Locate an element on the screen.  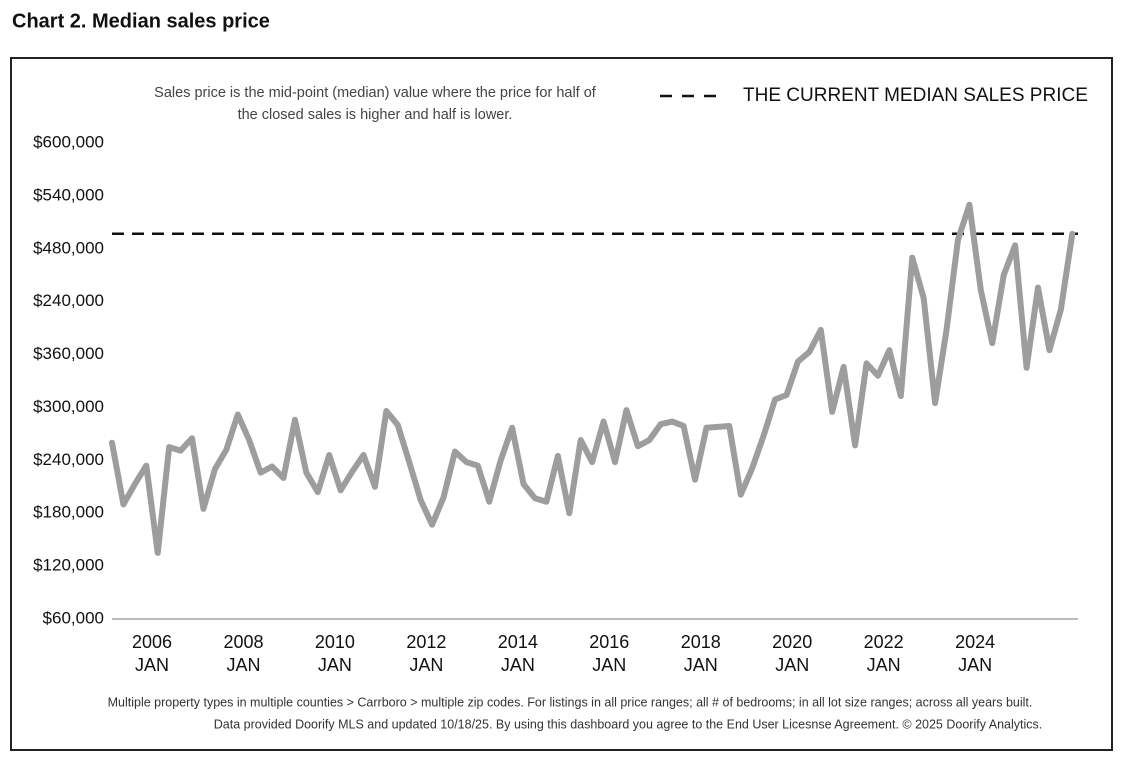
y-tick-label: $180,000 is located at coordinates (68, 512).